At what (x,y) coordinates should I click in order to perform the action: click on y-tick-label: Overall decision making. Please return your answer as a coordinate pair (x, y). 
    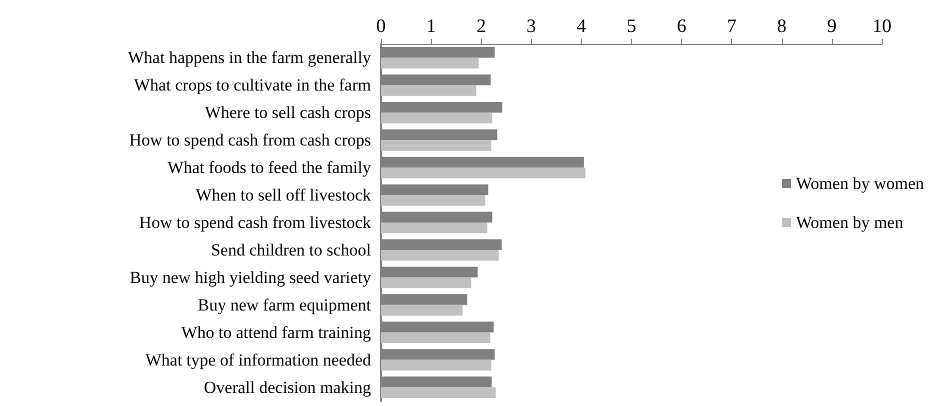
    Looking at the image, I should click on (288, 387).